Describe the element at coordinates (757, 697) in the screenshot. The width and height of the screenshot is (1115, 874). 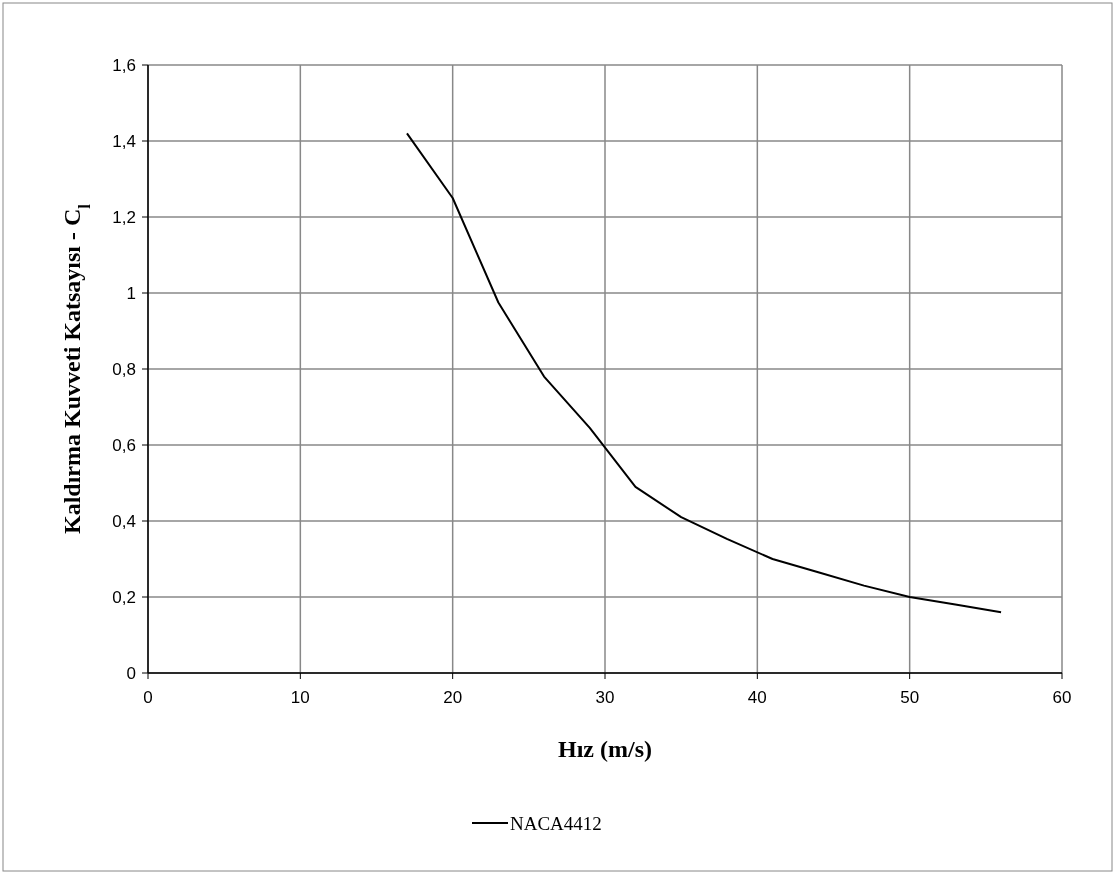
I see `x-tick-label: 40` at that location.